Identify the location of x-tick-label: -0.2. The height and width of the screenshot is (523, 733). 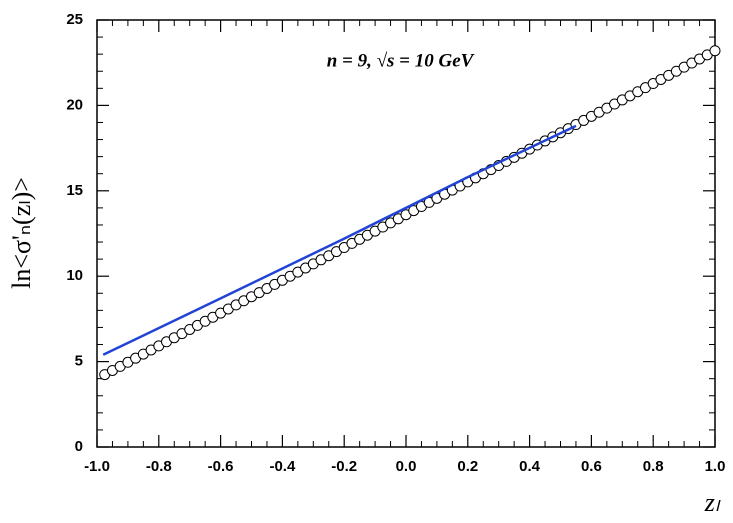
(344, 466).